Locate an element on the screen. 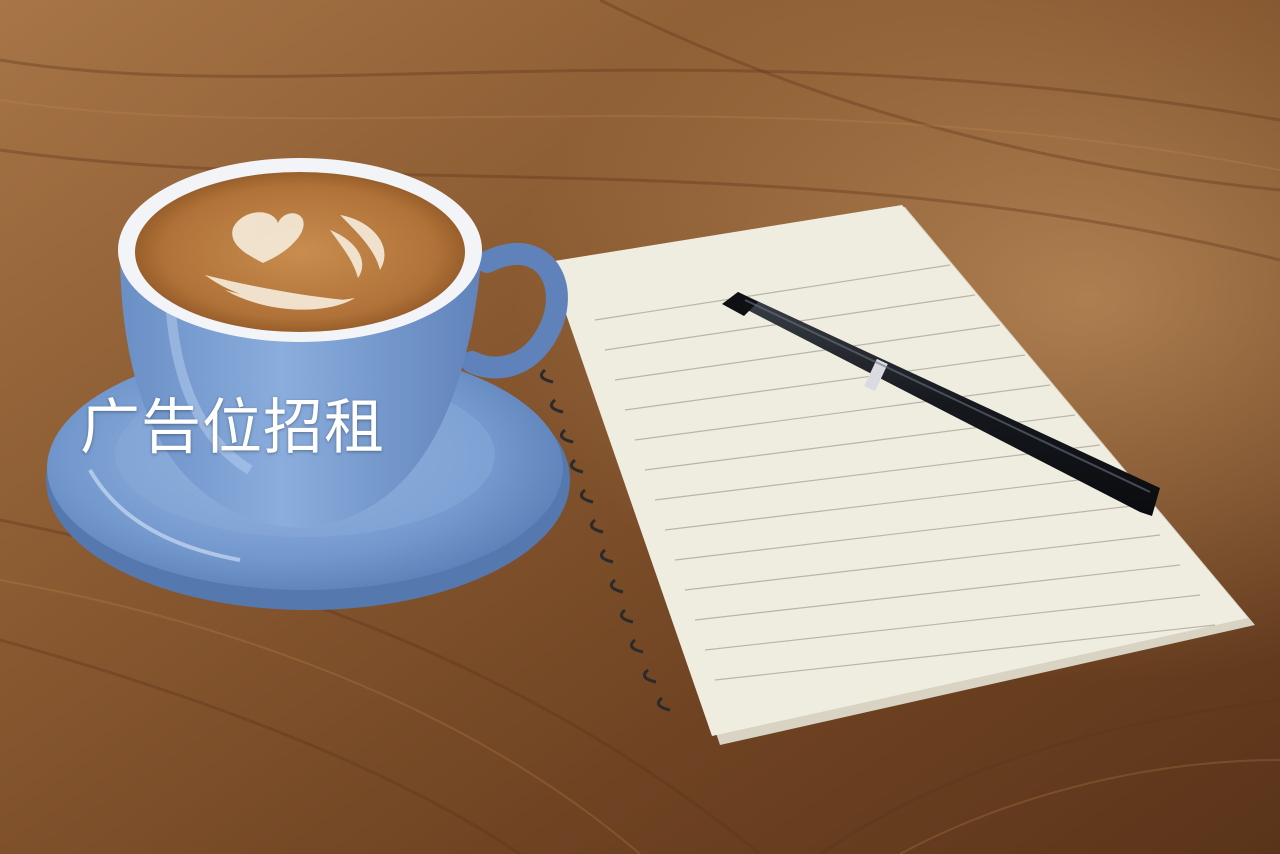 This screenshot has width=1280, height=854. pen-icon is located at coordinates (941, 404).